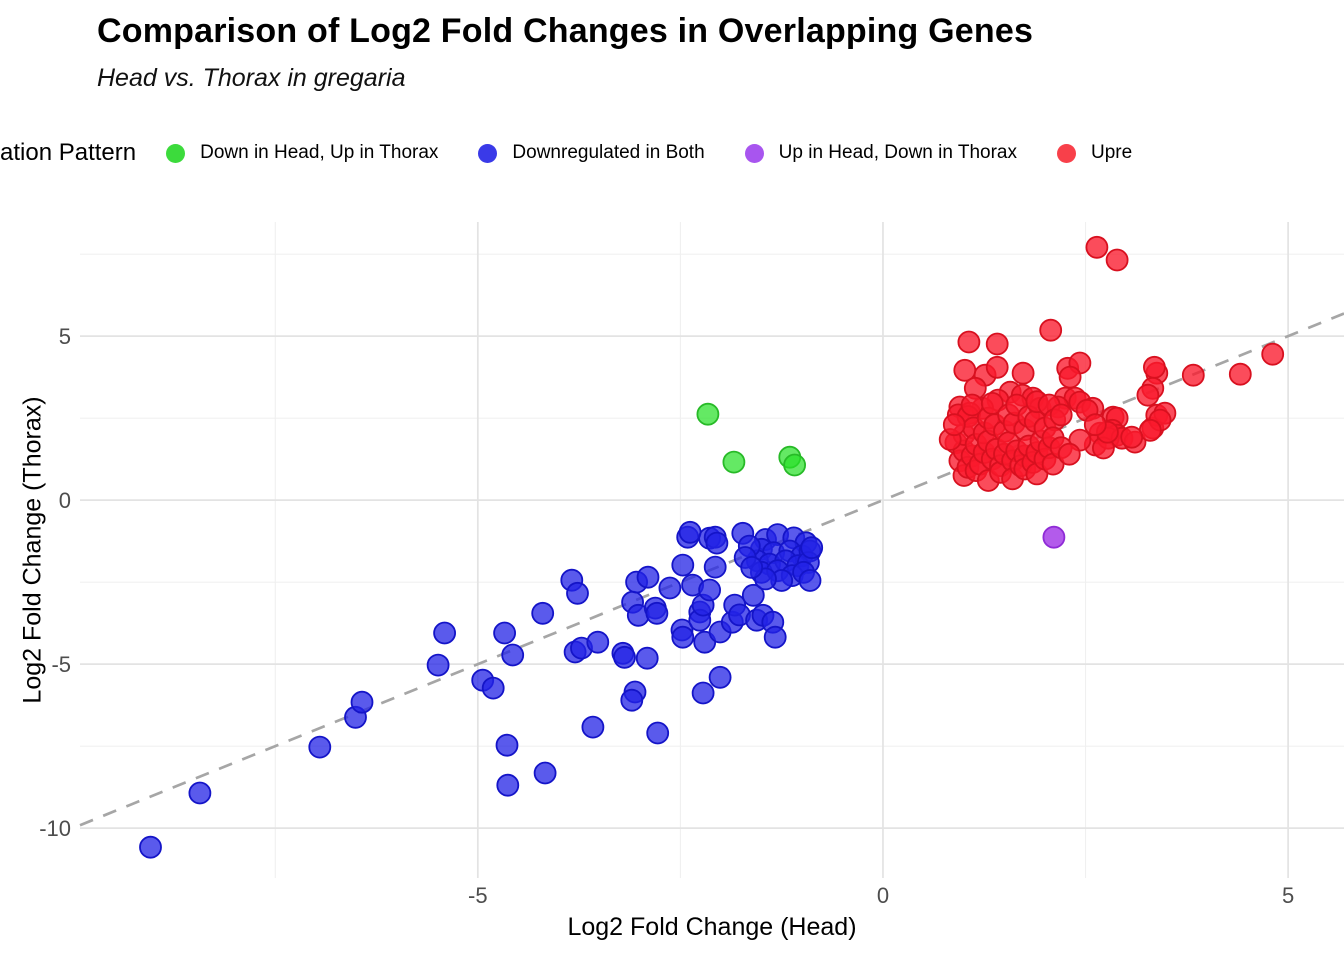  What do you see at coordinates (319, 152) in the screenshot?
I see `legend-label: Down in Head, Up in Thorax` at bounding box center [319, 152].